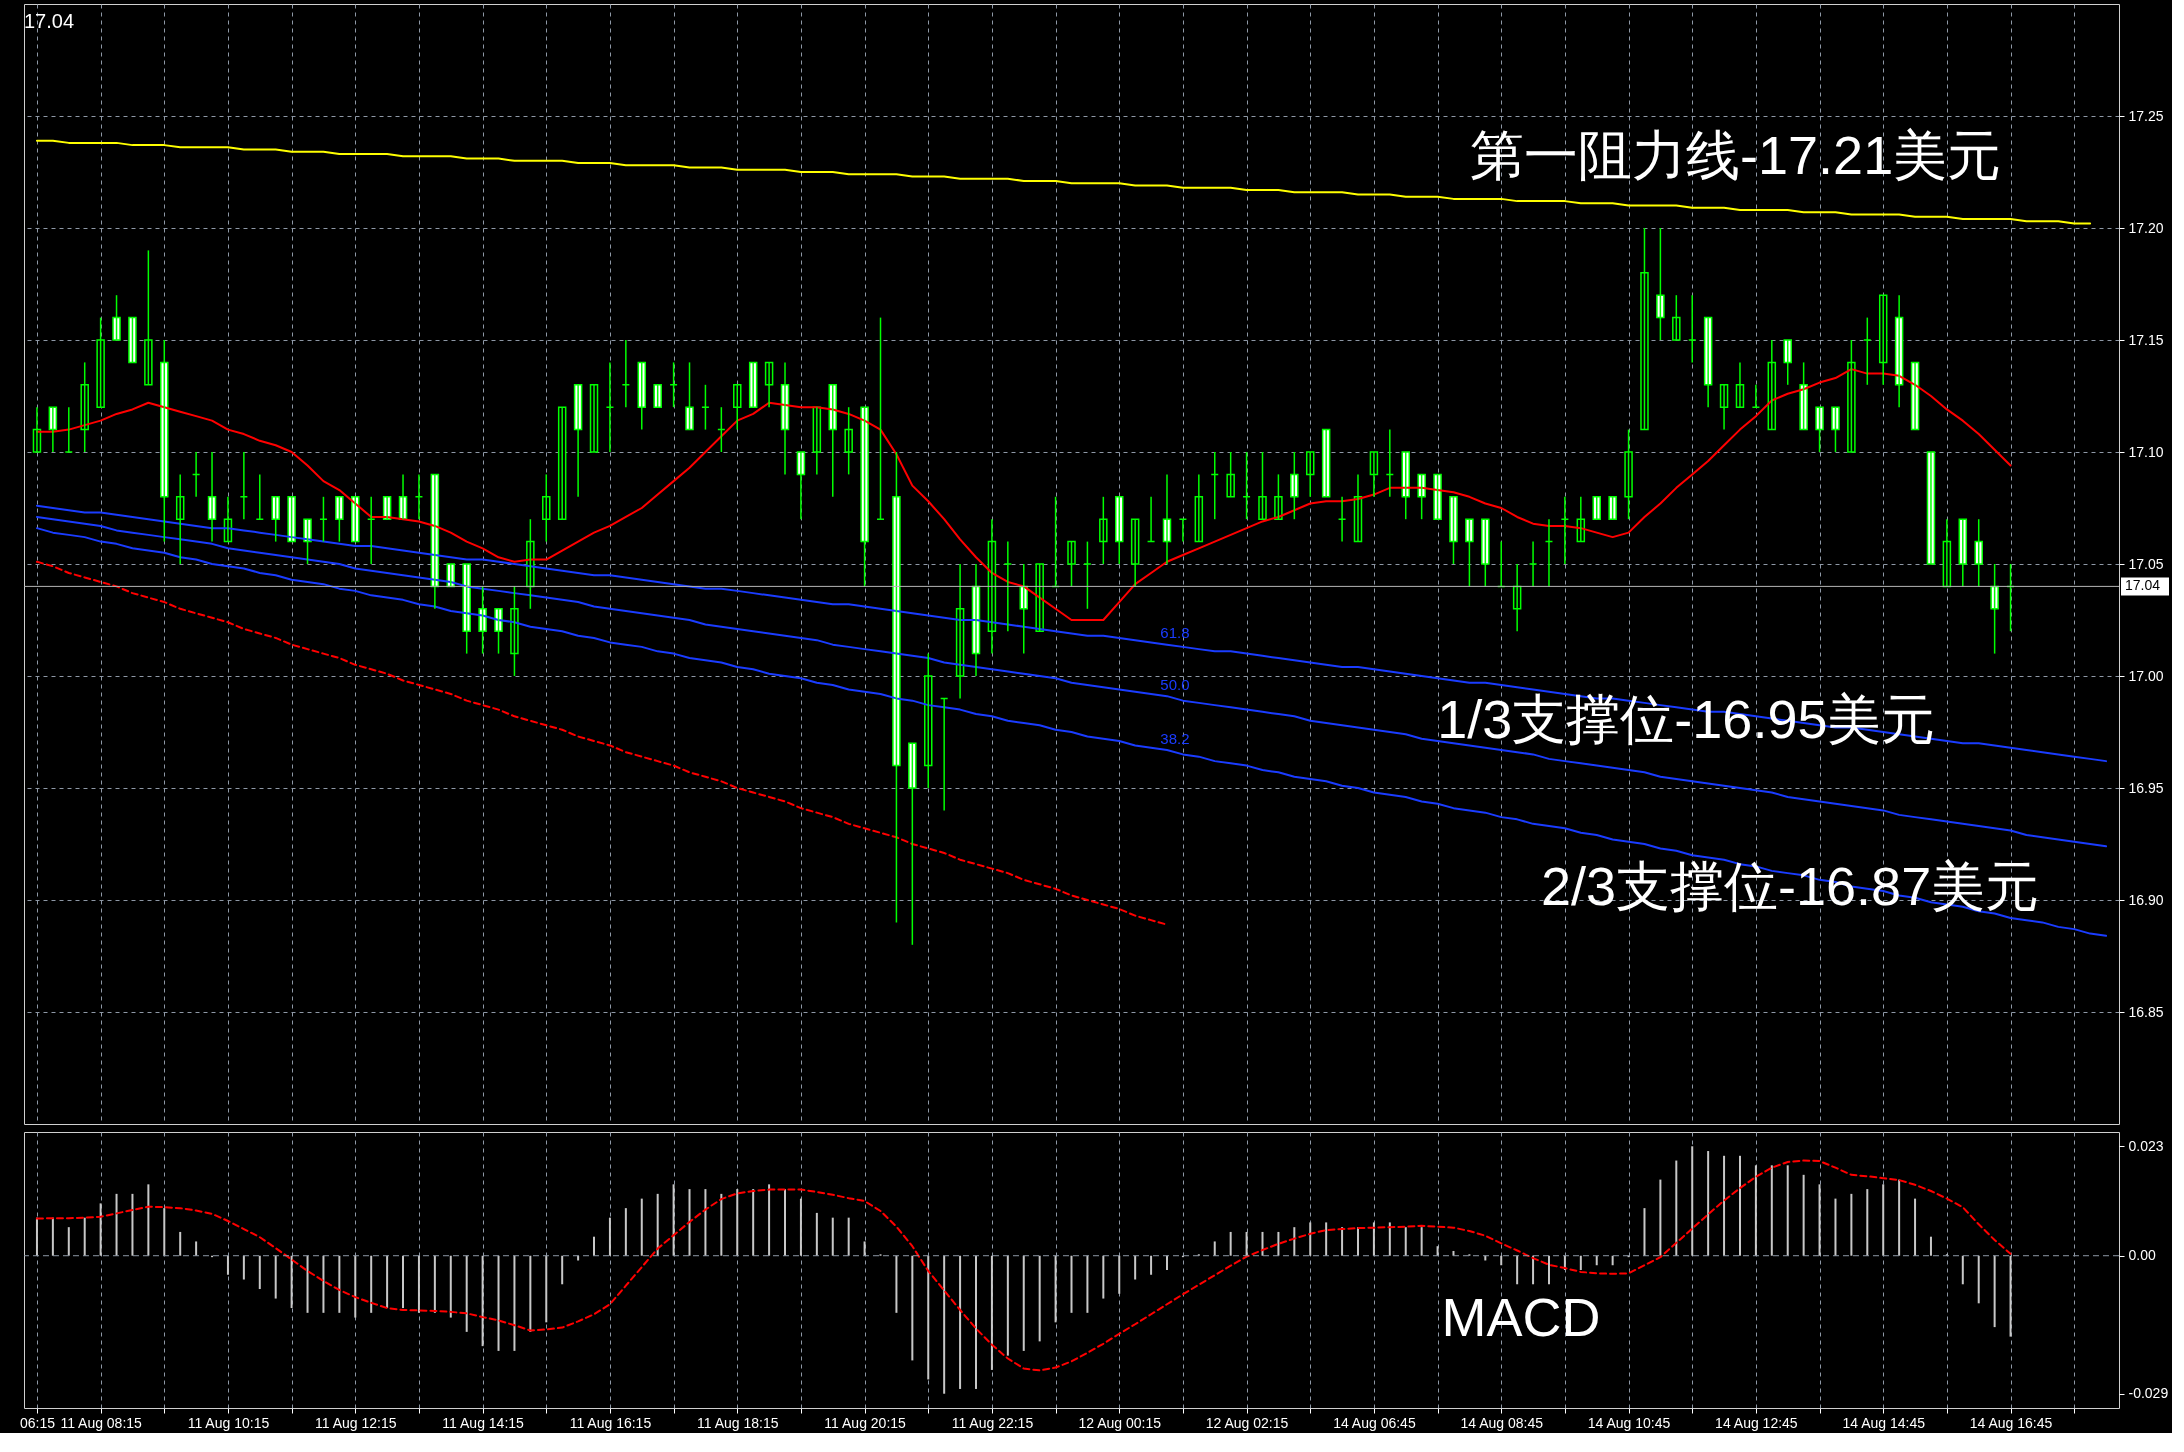 Image resolution: width=2184 pixels, height=1452 pixels. I want to click on series-label: 50.0, so click(1175, 685).